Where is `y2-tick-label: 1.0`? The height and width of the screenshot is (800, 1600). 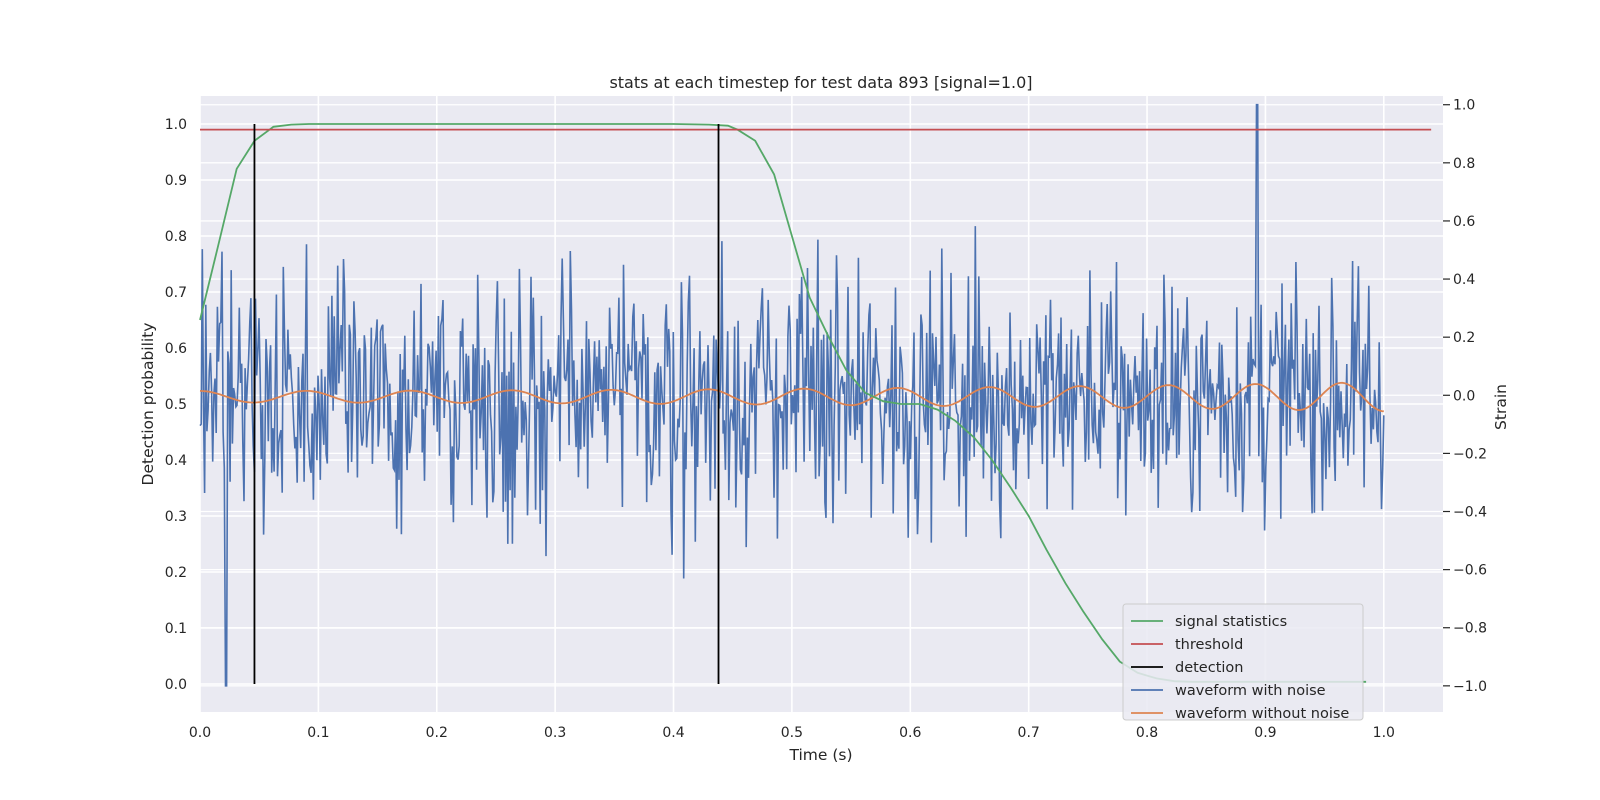 y2-tick-label: 1.0 is located at coordinates (1464, 106).